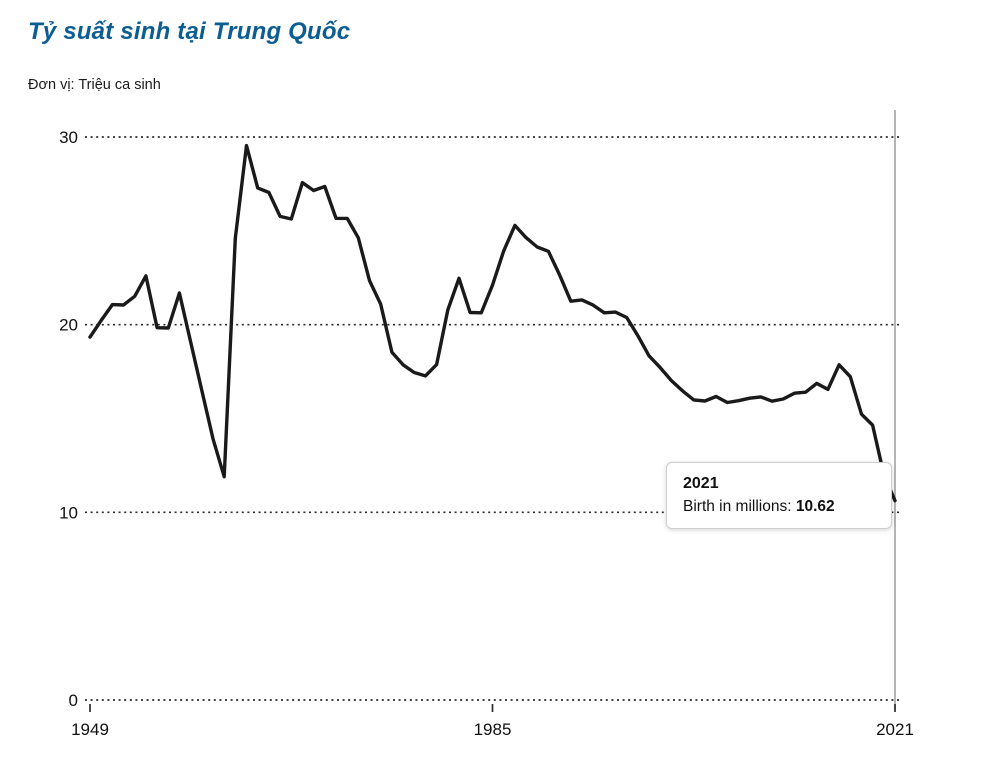 The image size is (981, 764). Describe the element at coordinates (73, 700) in the screenshot. I see `y-axis-label-0: 0` at that location.